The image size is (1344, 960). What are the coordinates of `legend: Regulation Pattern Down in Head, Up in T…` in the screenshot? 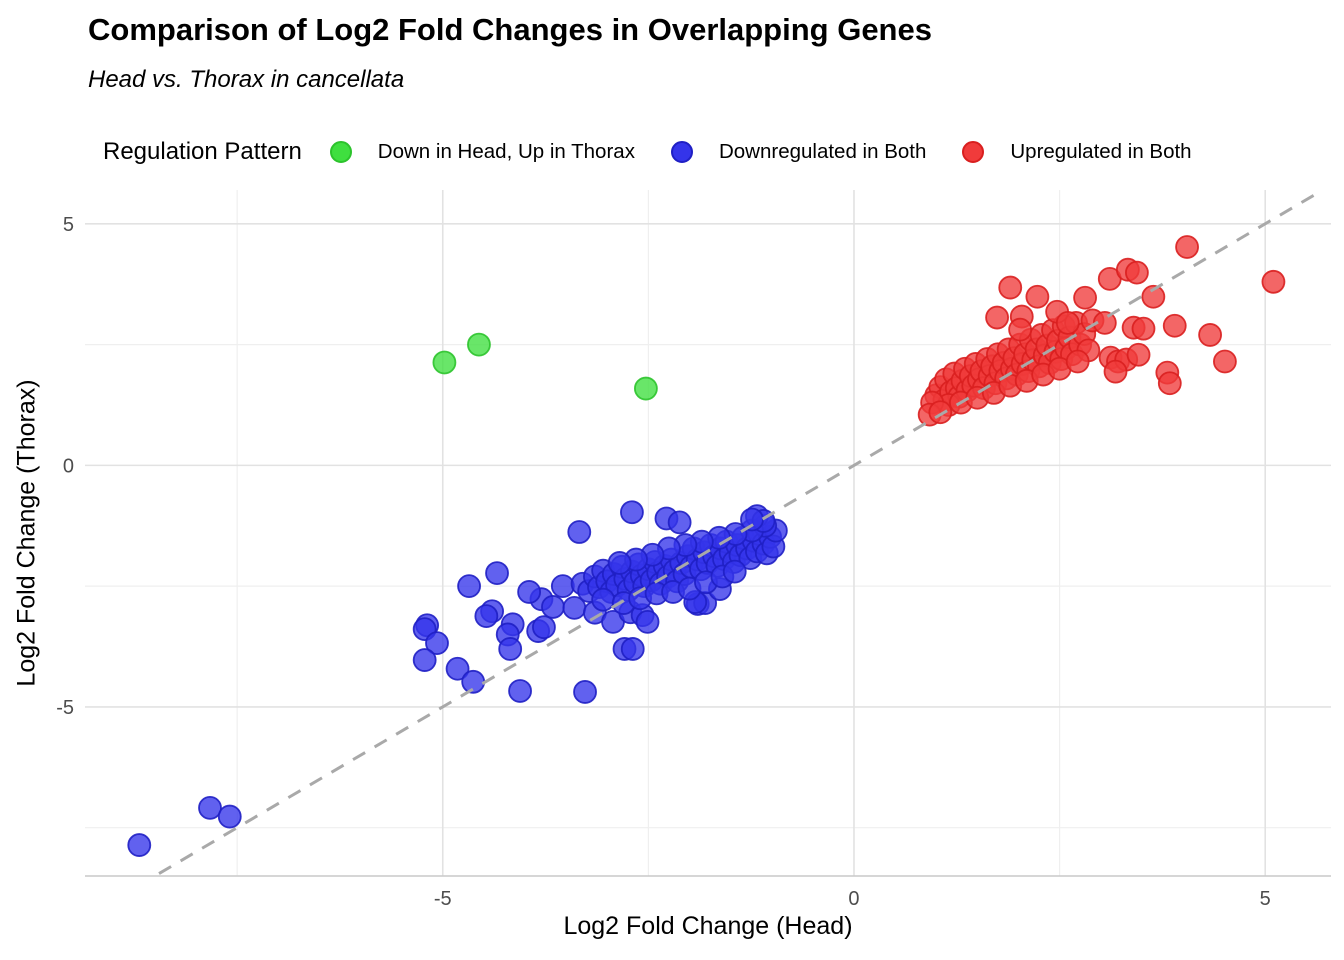 It's located at (665, 152).